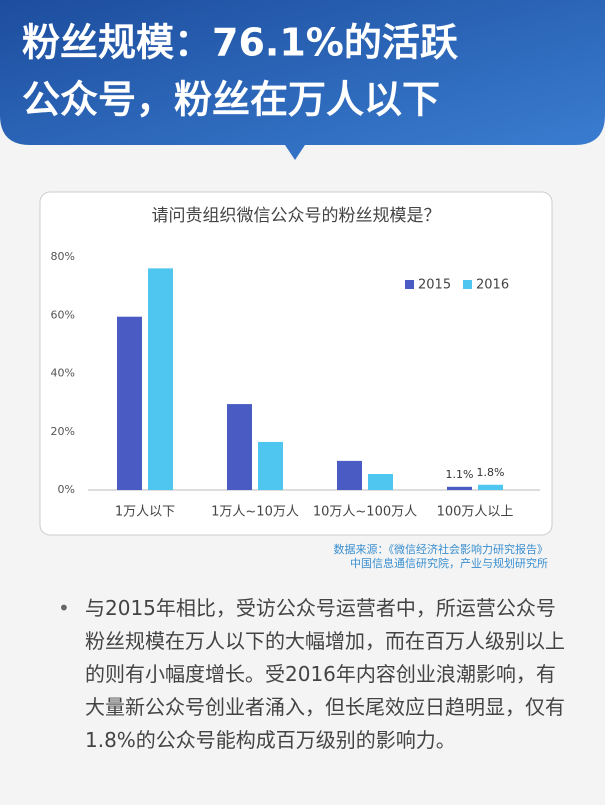 The height and width of the screenshot is (805, 605). I want to click on x-tick-label: 10万人~100万人, so click(365, 512).